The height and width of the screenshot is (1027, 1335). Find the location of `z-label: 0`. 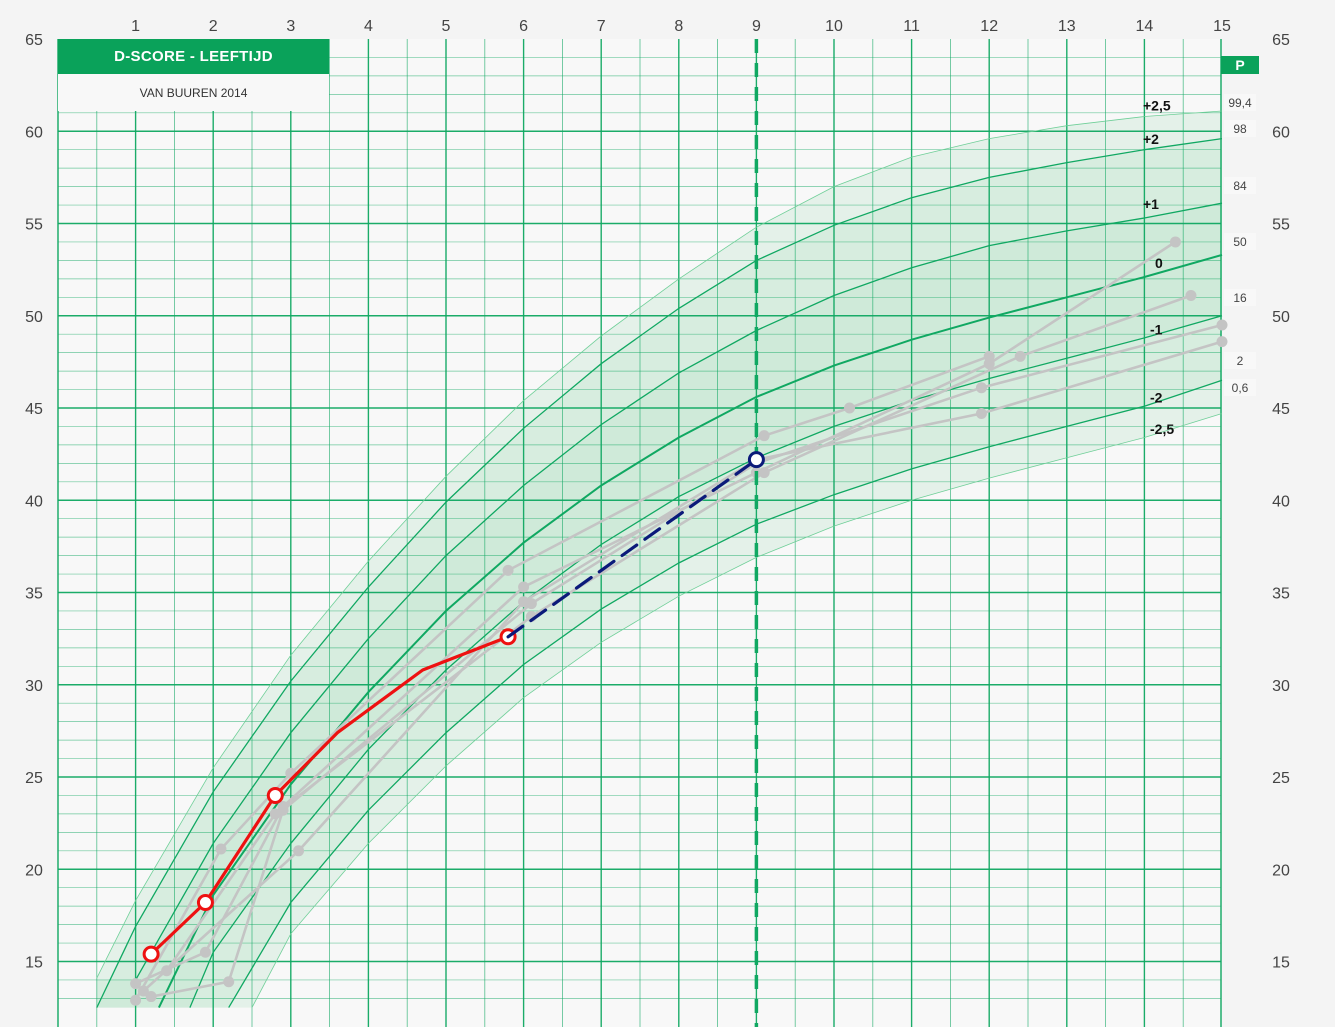

z-label: 0 is located at coordinates (1159, 263).